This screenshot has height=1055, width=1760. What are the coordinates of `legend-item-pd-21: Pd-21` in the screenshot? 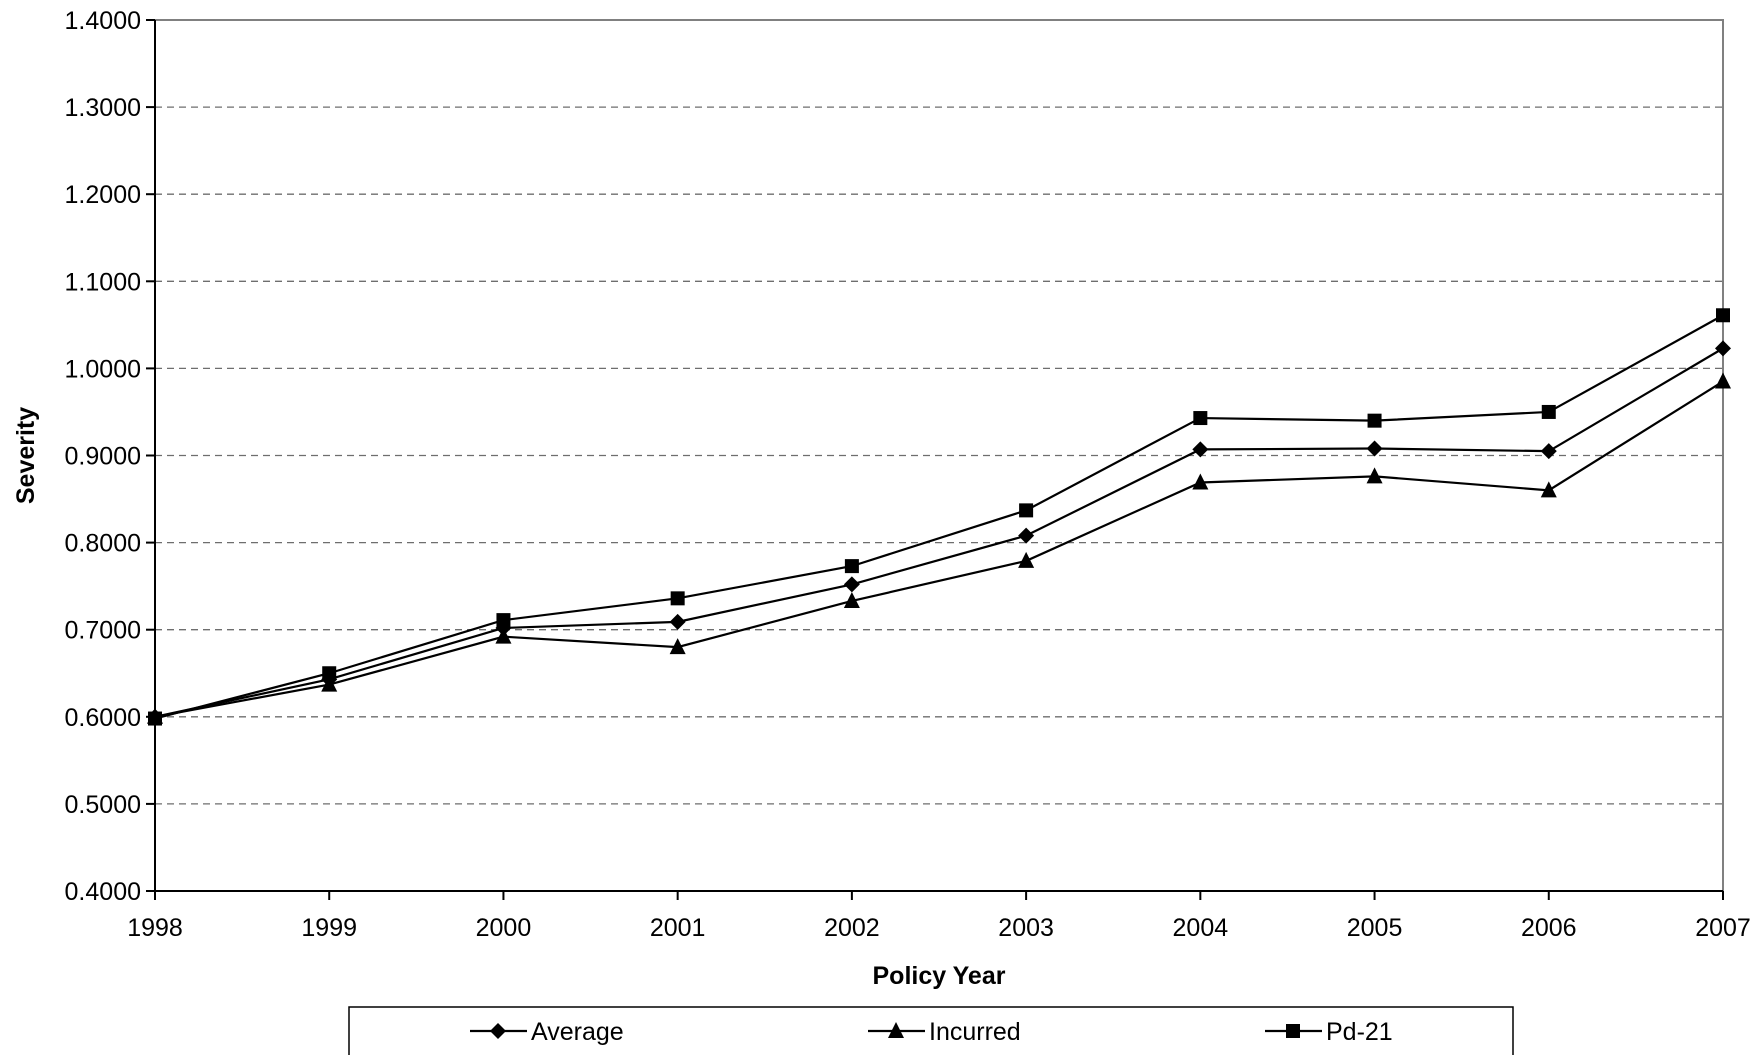 It's located at (1329, 1032).